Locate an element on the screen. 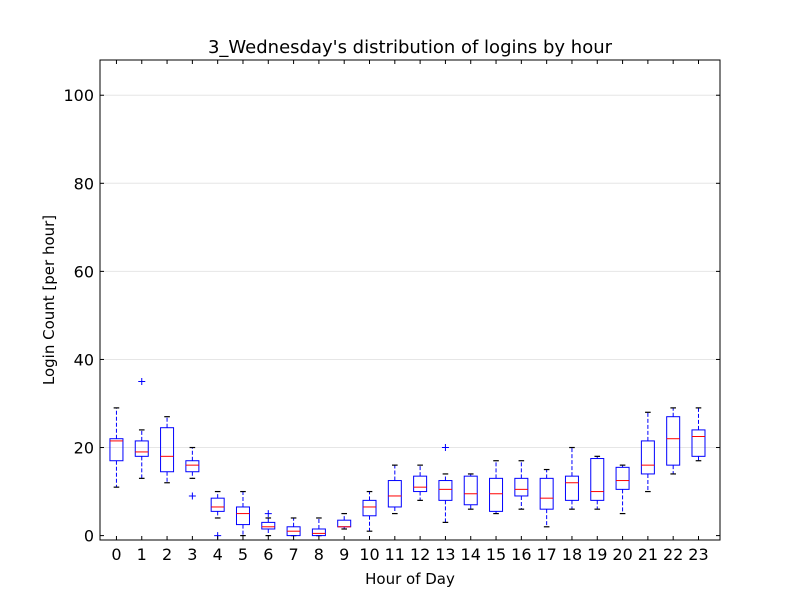 The height and width of the screenshot is (600, 800). x-tick-label: 17 is located at coordinates (546, 554).